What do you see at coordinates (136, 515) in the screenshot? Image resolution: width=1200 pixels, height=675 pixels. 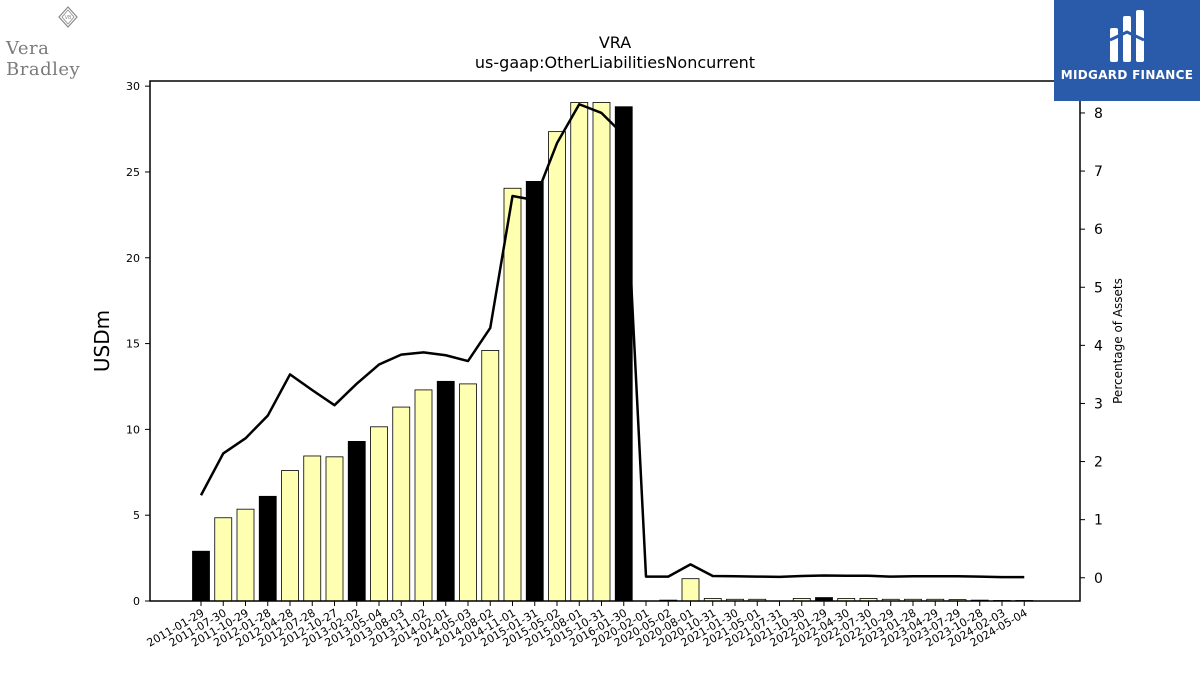 I see `y-tick-label: 5` at bounding box center [136, 515].